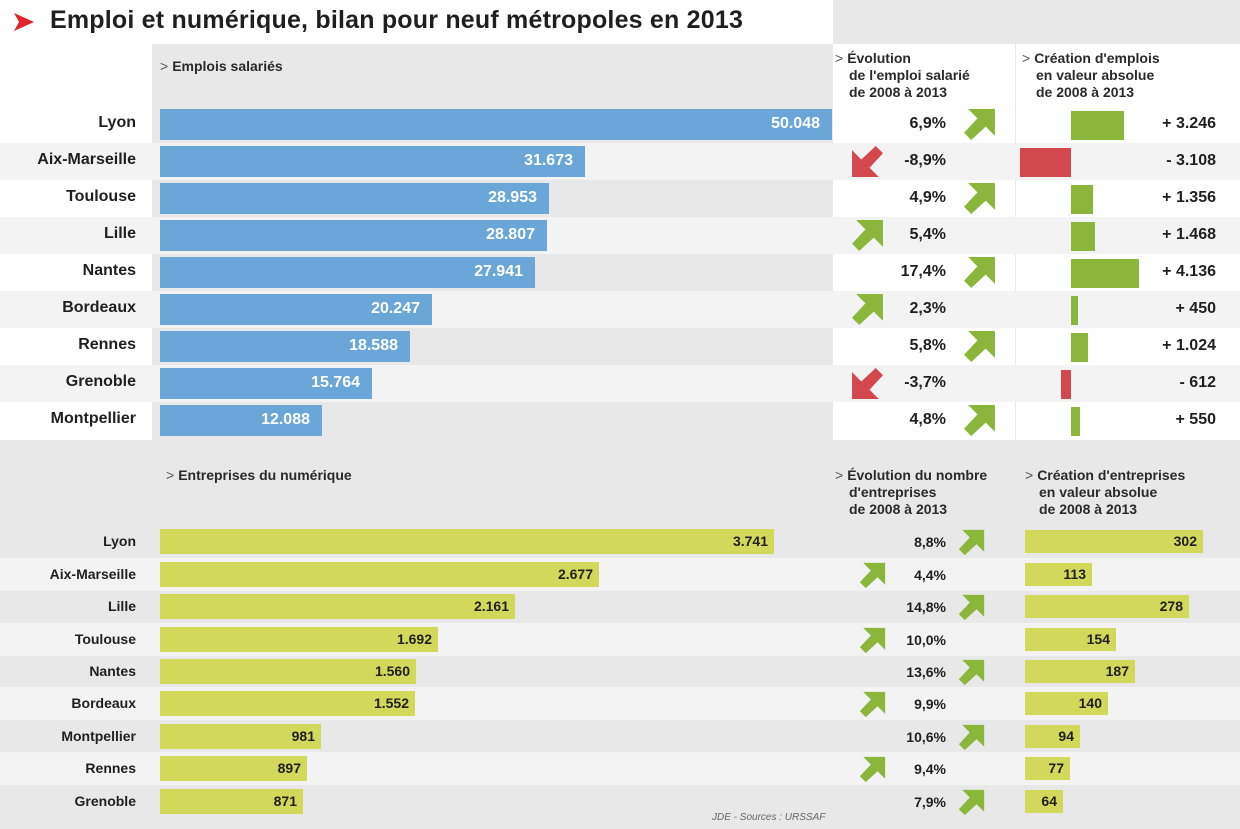 The height and width of the screenshot is (829, 1240). What do you see at coordinates (930, 704) in the screenshot?
I see `evolution-value: 9,9%` at bounding box center [930, 704].